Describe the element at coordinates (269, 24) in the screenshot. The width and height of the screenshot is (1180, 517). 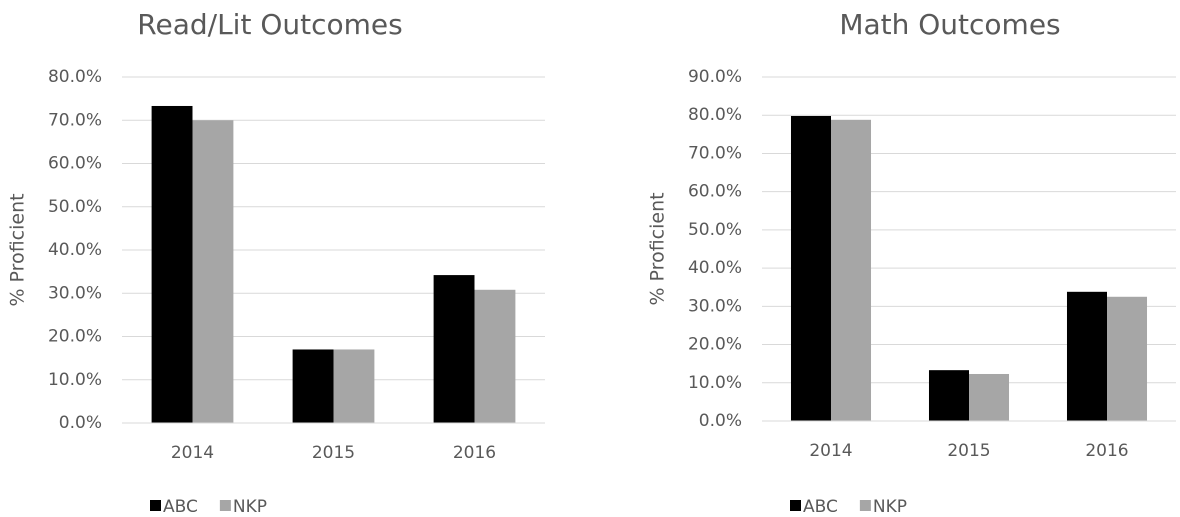
I see `chart-title: Read/Lit Outcomes` at that location.